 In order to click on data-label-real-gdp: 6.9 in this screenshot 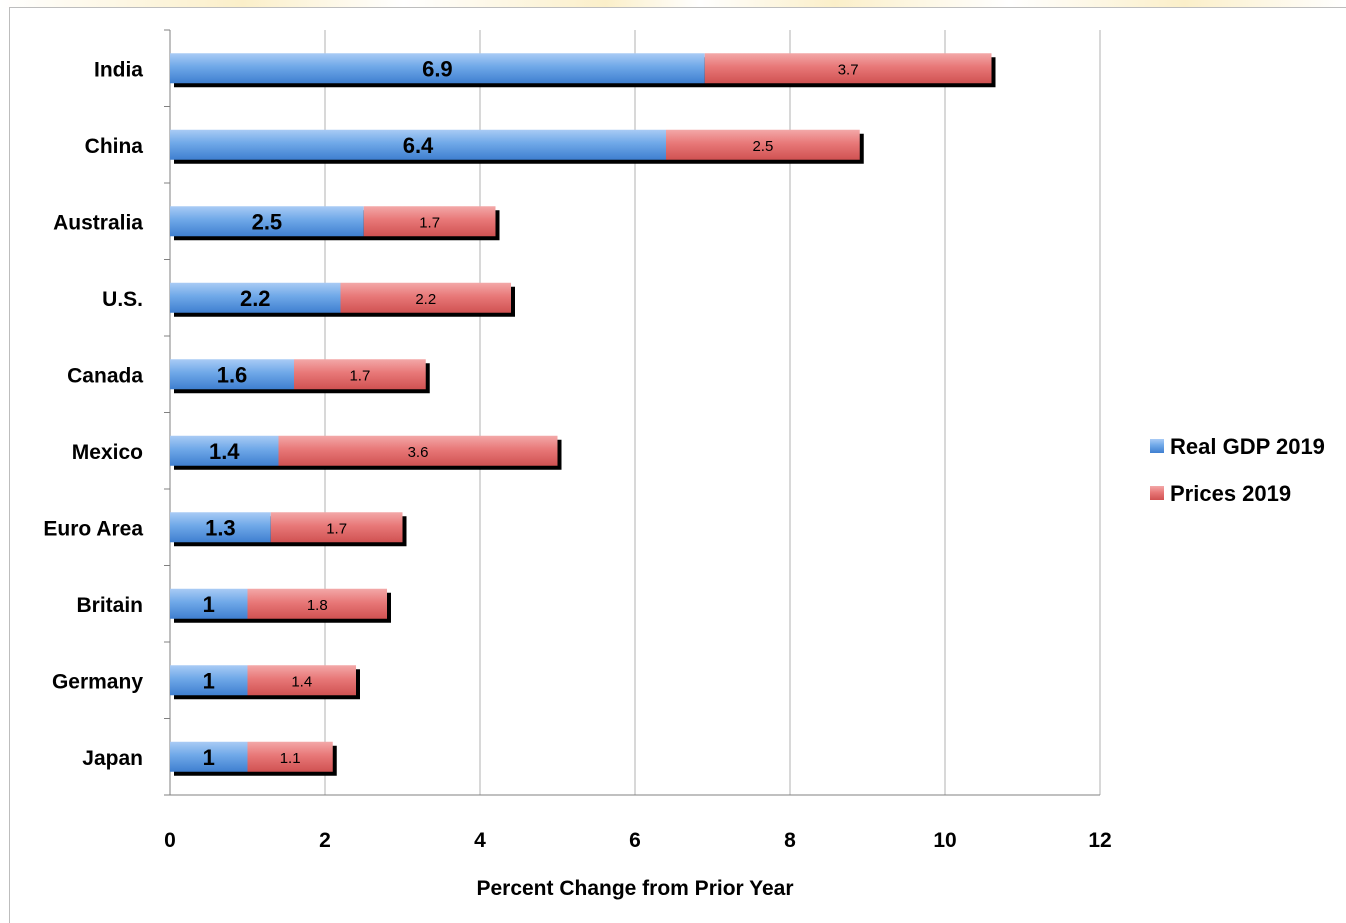, I will do `click(437, 68)`.